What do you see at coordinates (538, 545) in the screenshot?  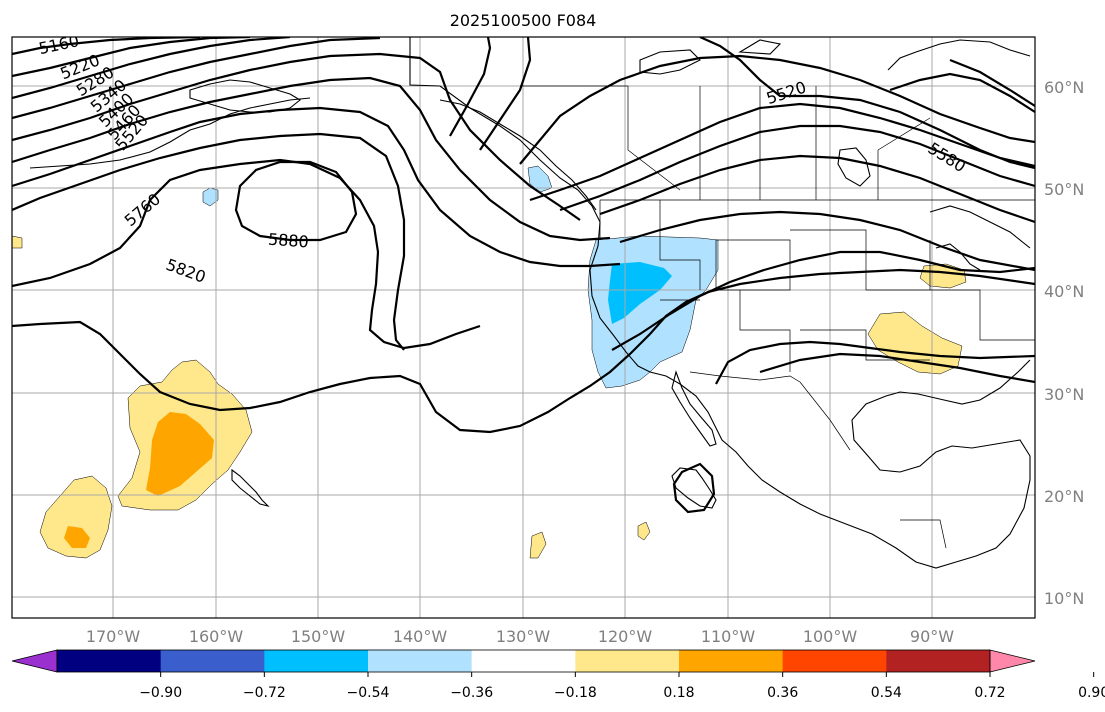 I see `positive-anomaly-east-pacific` at bounding box center [538, 545].